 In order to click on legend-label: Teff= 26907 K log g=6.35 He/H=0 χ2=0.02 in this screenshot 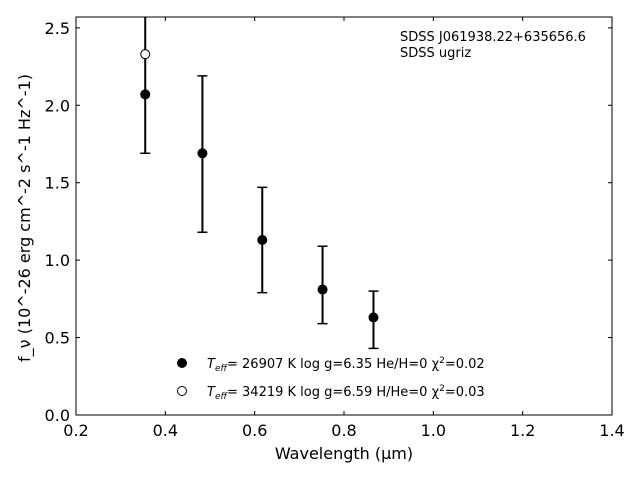, I will do `click(346, 365)`.